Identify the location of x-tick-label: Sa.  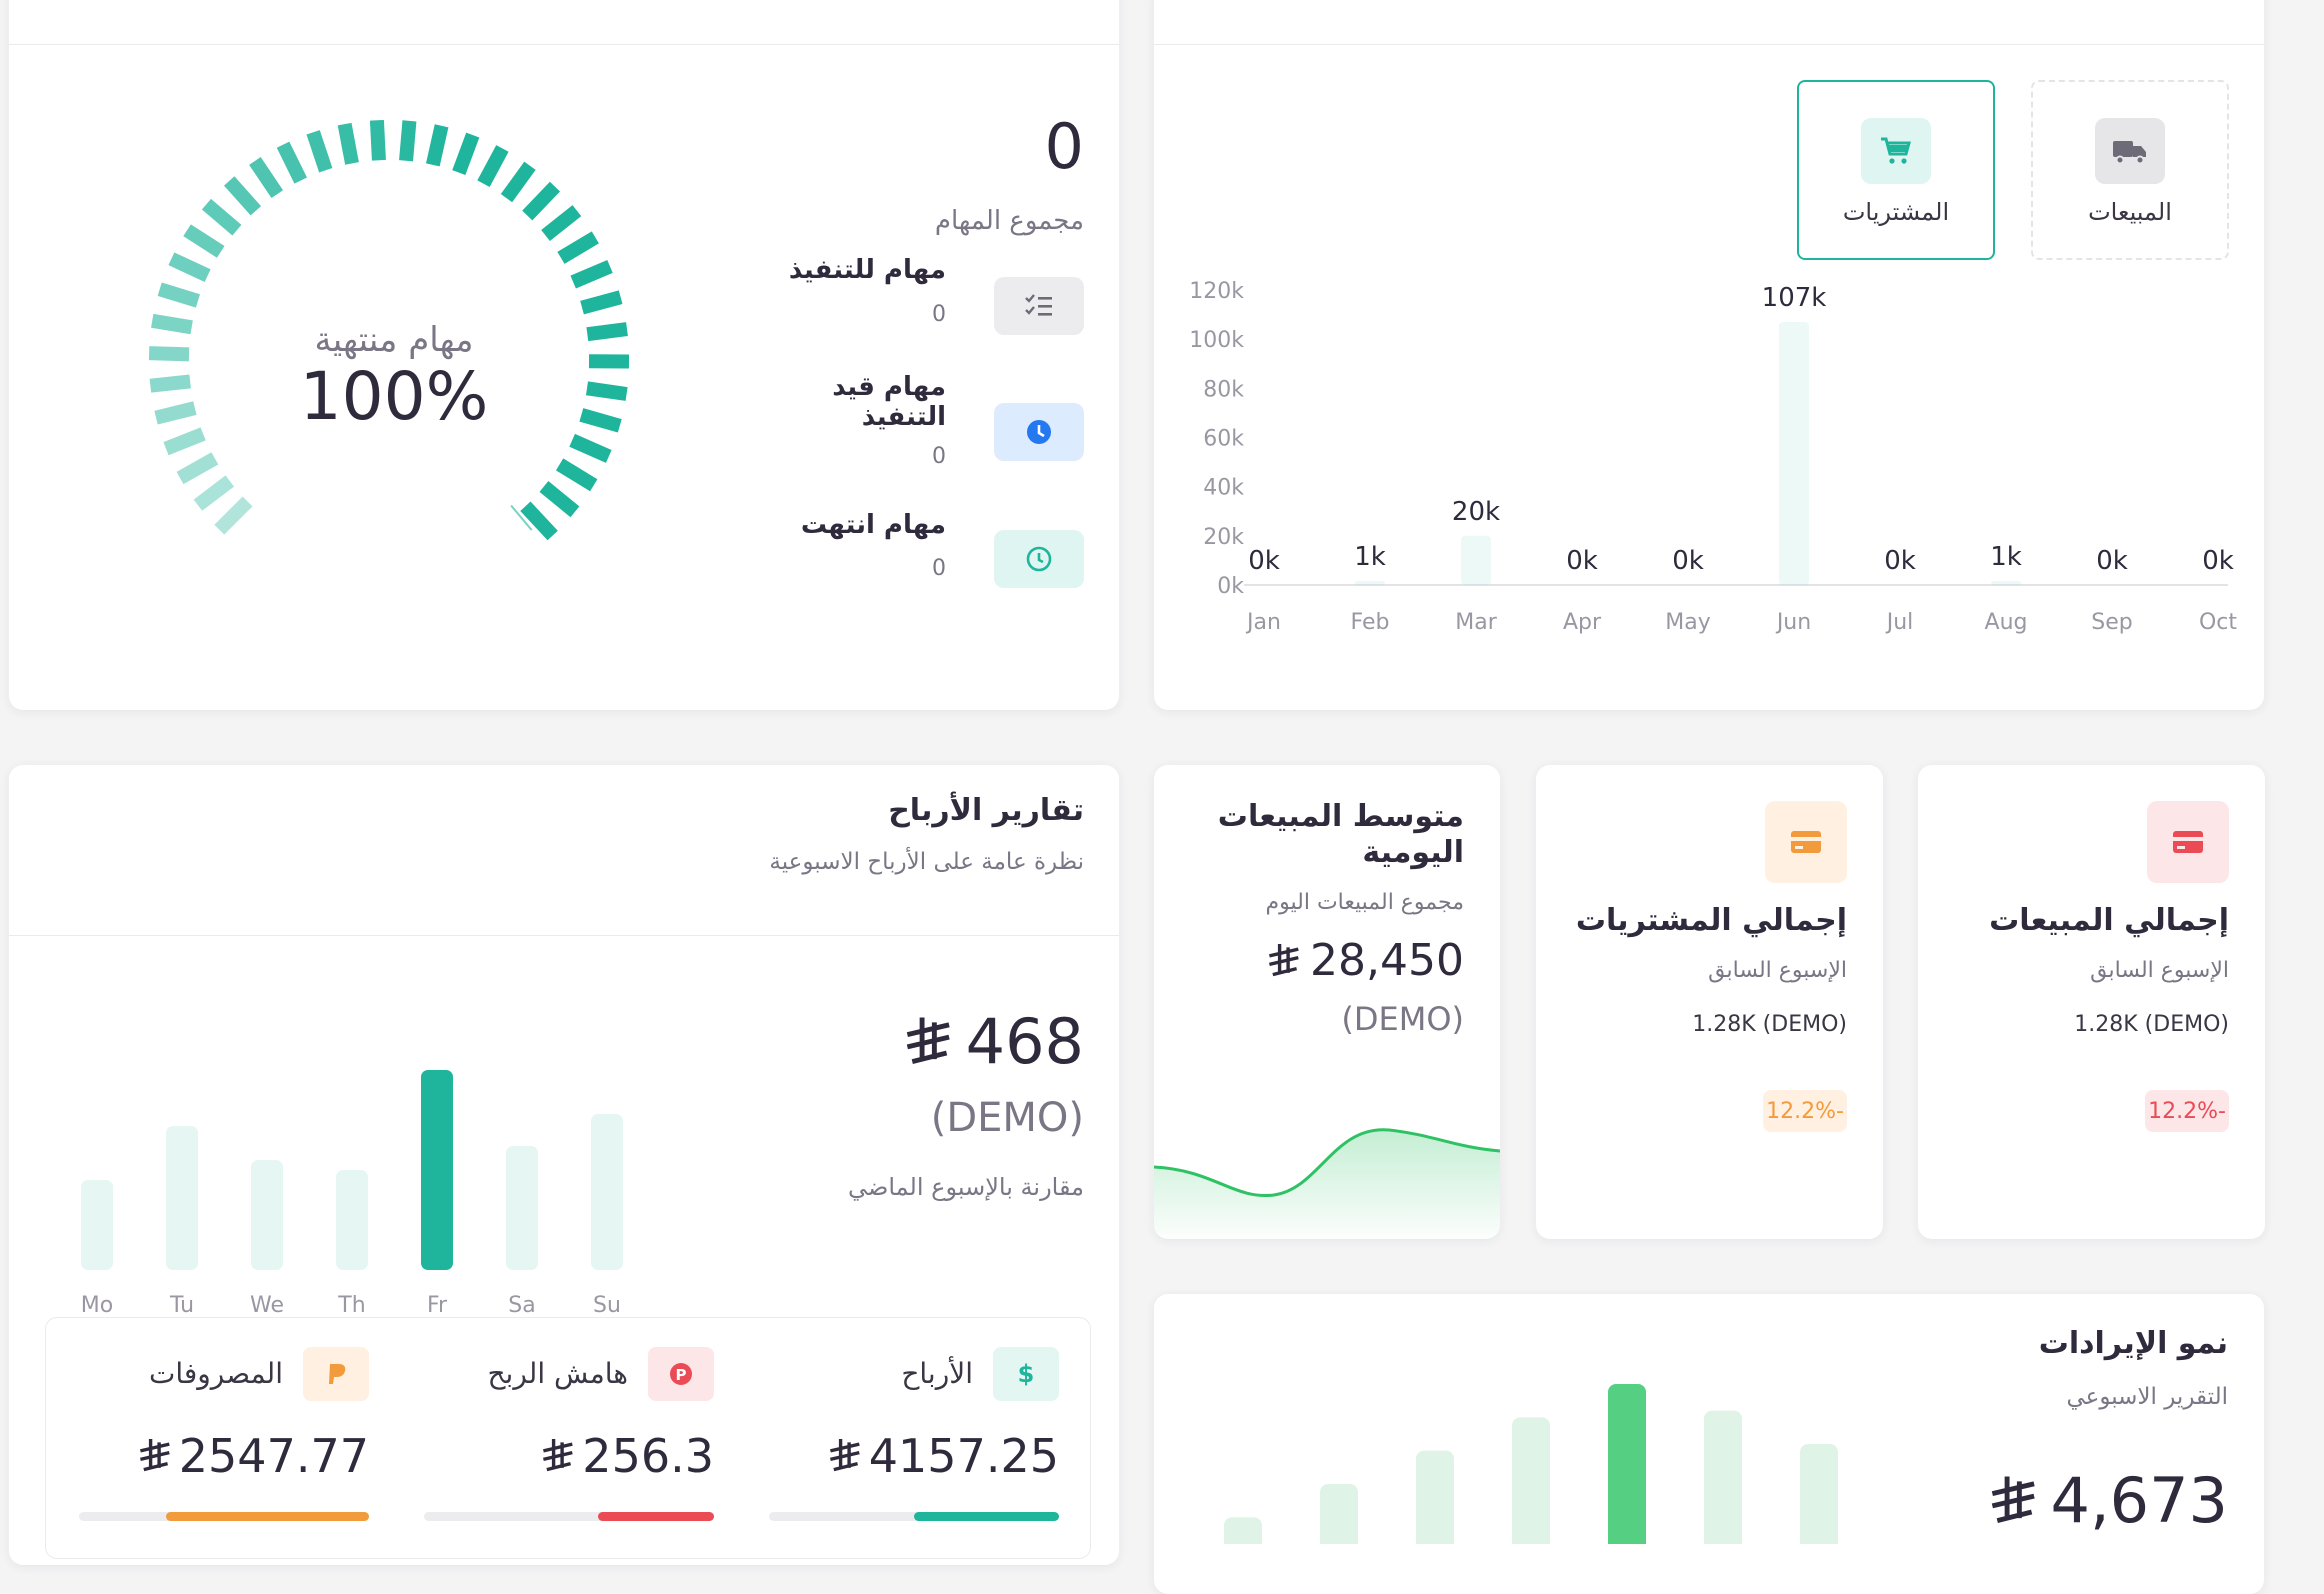
(521, 1305).